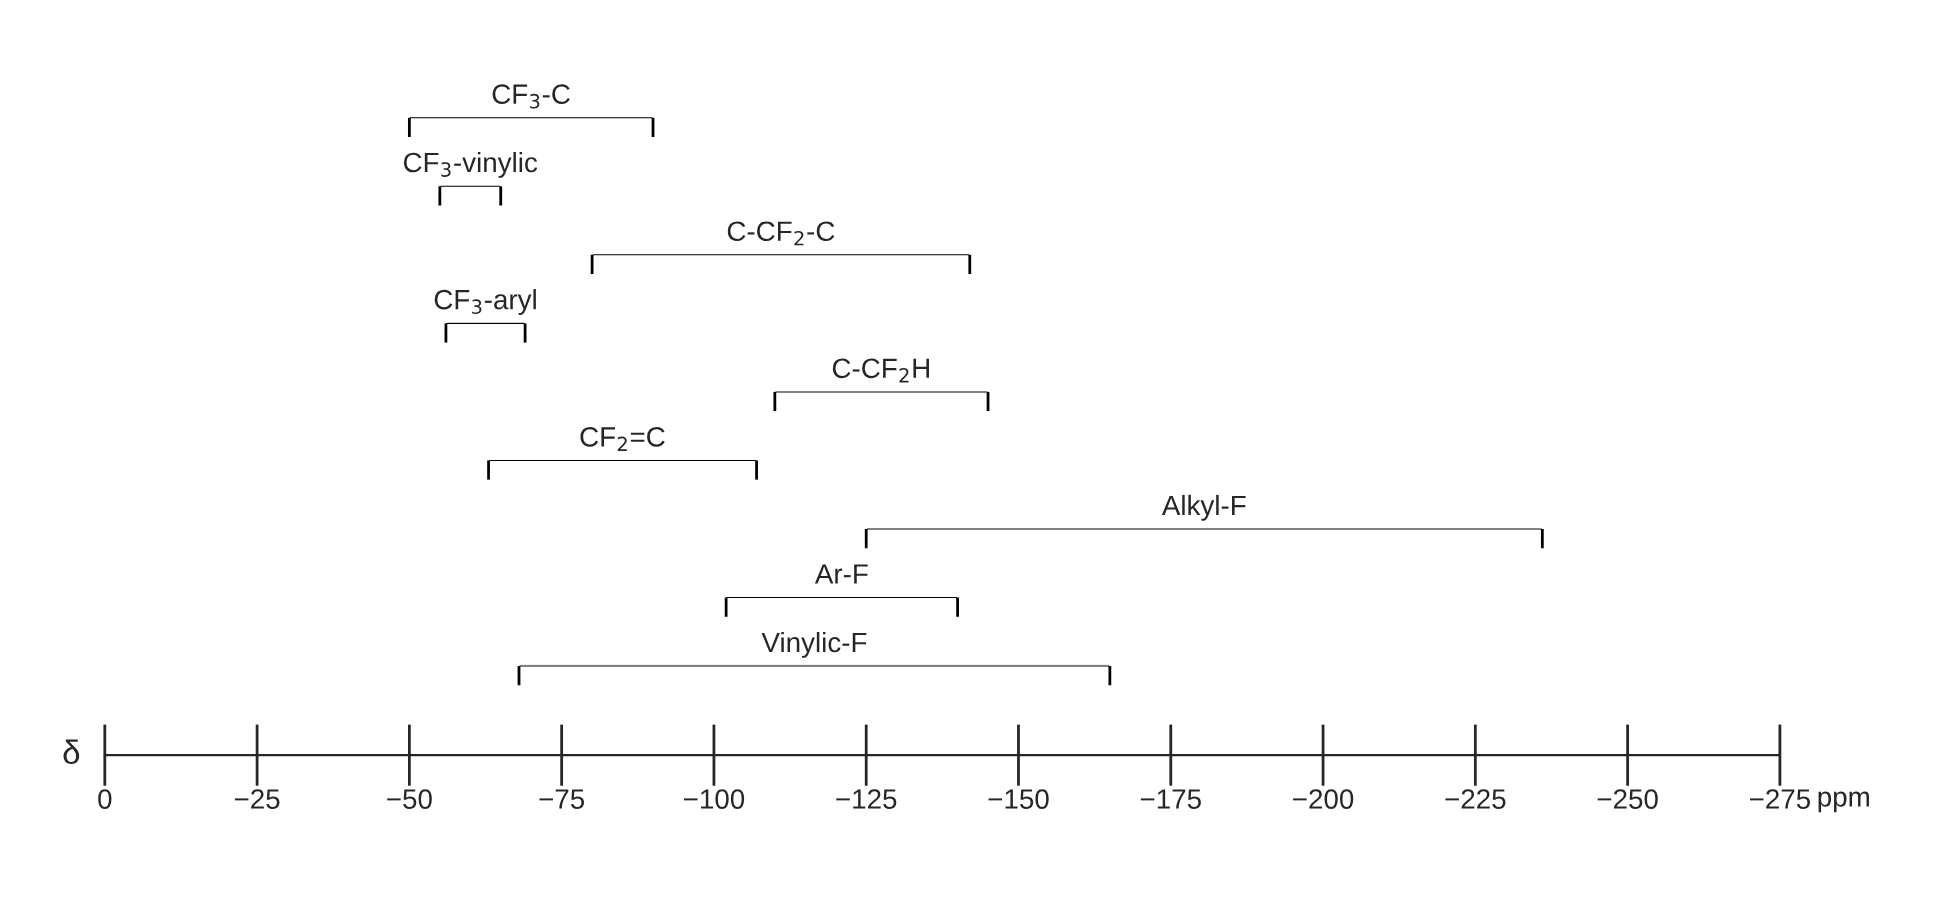  I want to click on y-axis-title: δ, so click(71, 752).